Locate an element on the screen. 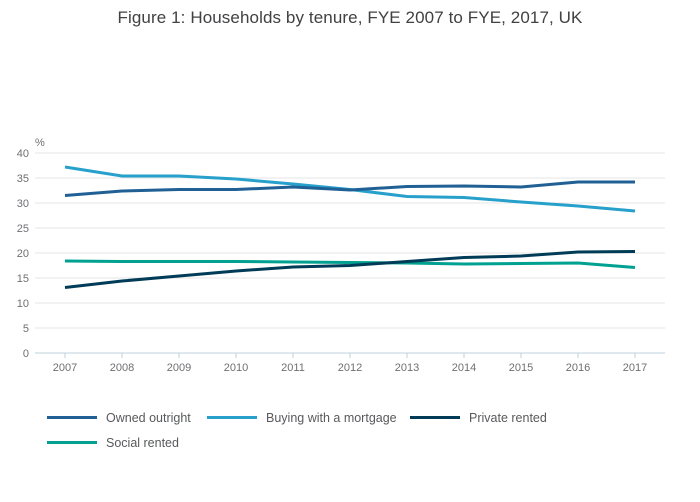 The width and height of the screenshot is (700, 502). legend-item-private-rented: Private rented is located at coordinates (478, 417).